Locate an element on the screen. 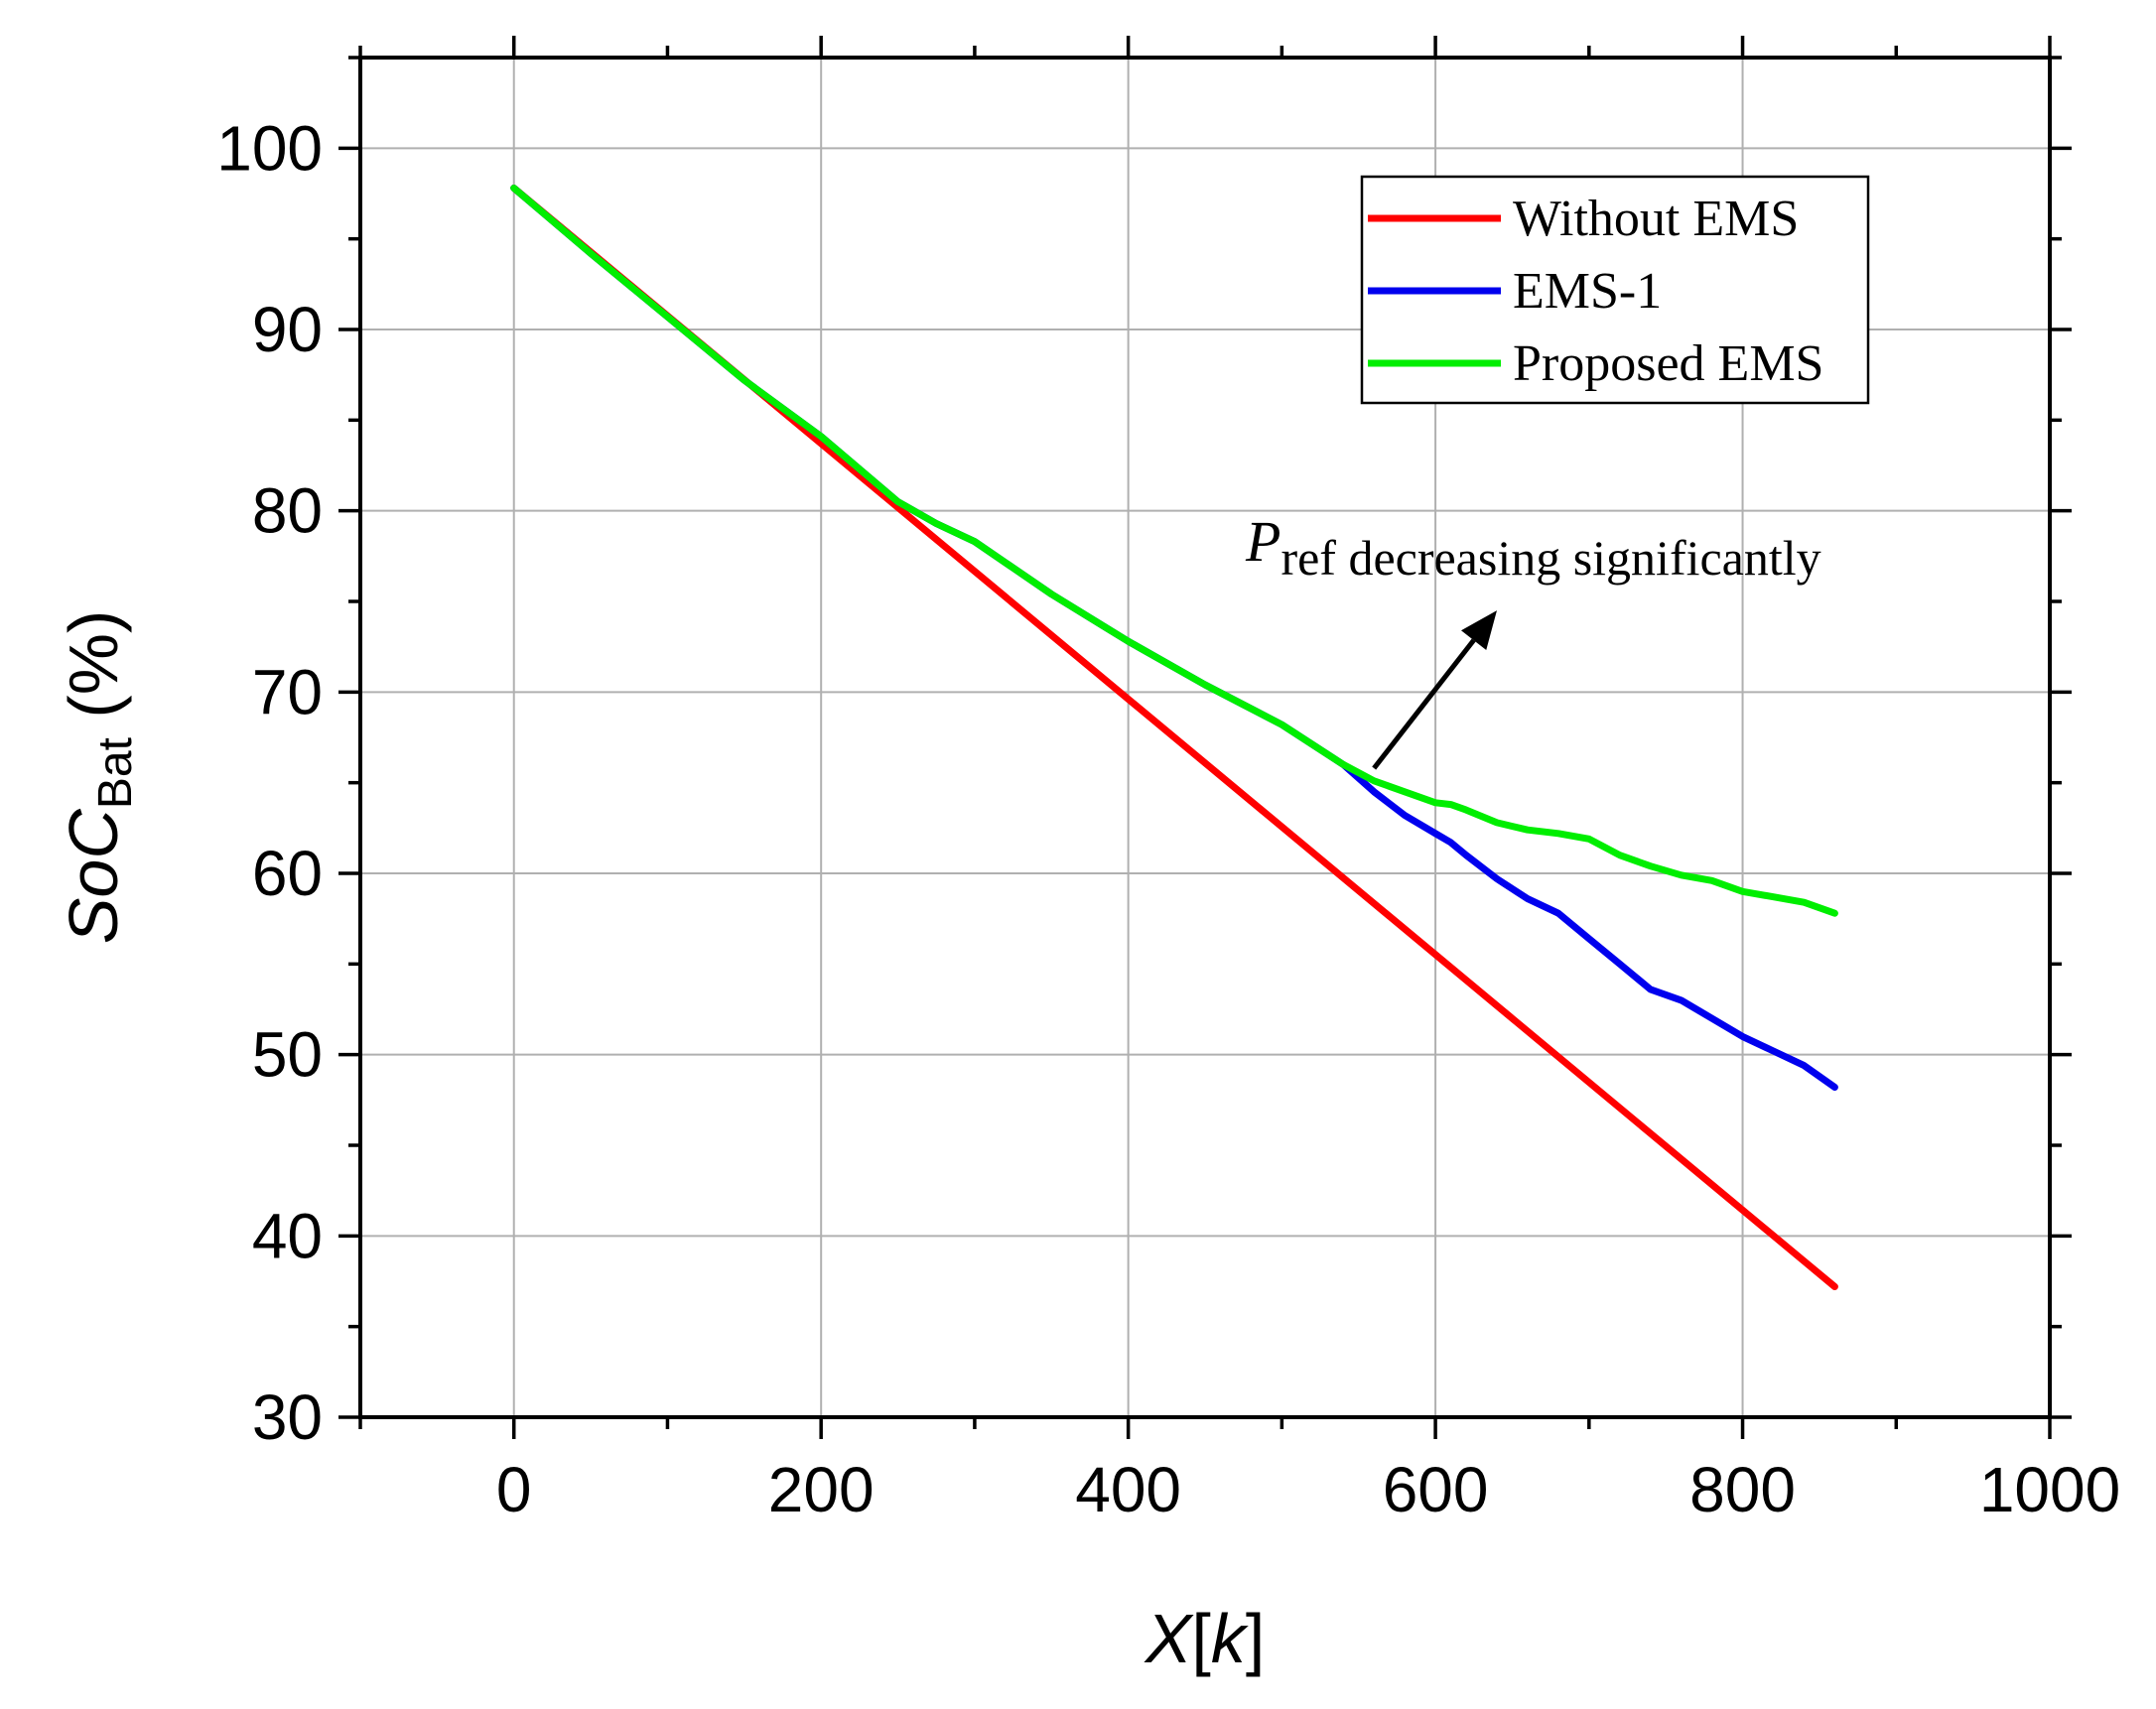 This screenshot has width=2156, height=1709. x-tick-label: 800 is located at coordinates (1742, 1489).